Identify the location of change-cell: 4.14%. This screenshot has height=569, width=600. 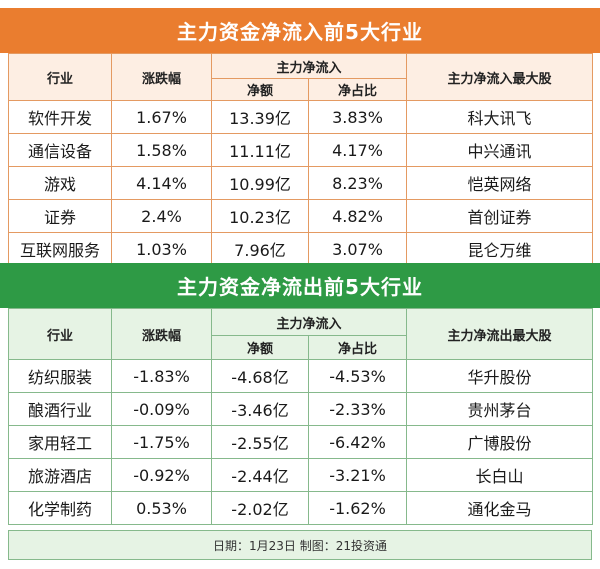
(161, 183).